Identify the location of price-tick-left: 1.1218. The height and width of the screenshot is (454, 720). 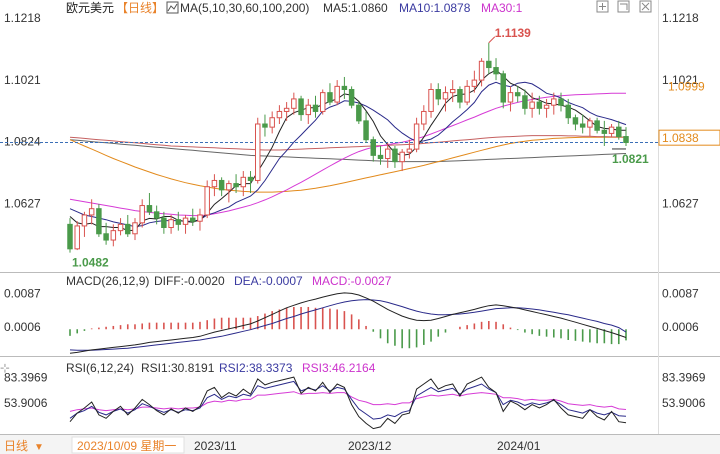
(22, 18).